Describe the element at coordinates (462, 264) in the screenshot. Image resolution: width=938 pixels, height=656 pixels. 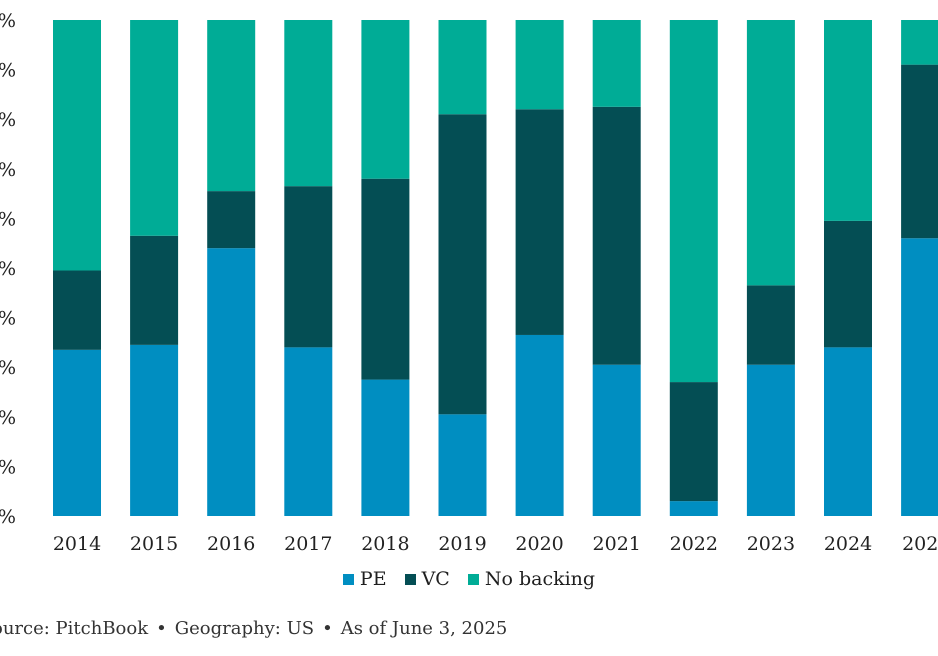
I see `bar-vc-2019` at that location.